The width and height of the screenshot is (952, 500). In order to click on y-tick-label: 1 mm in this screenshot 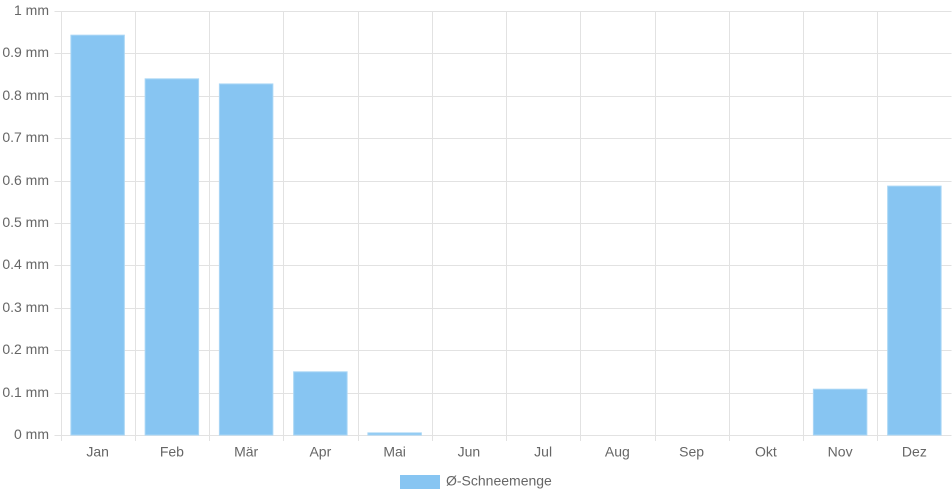, I will do `click(31, 10)`.